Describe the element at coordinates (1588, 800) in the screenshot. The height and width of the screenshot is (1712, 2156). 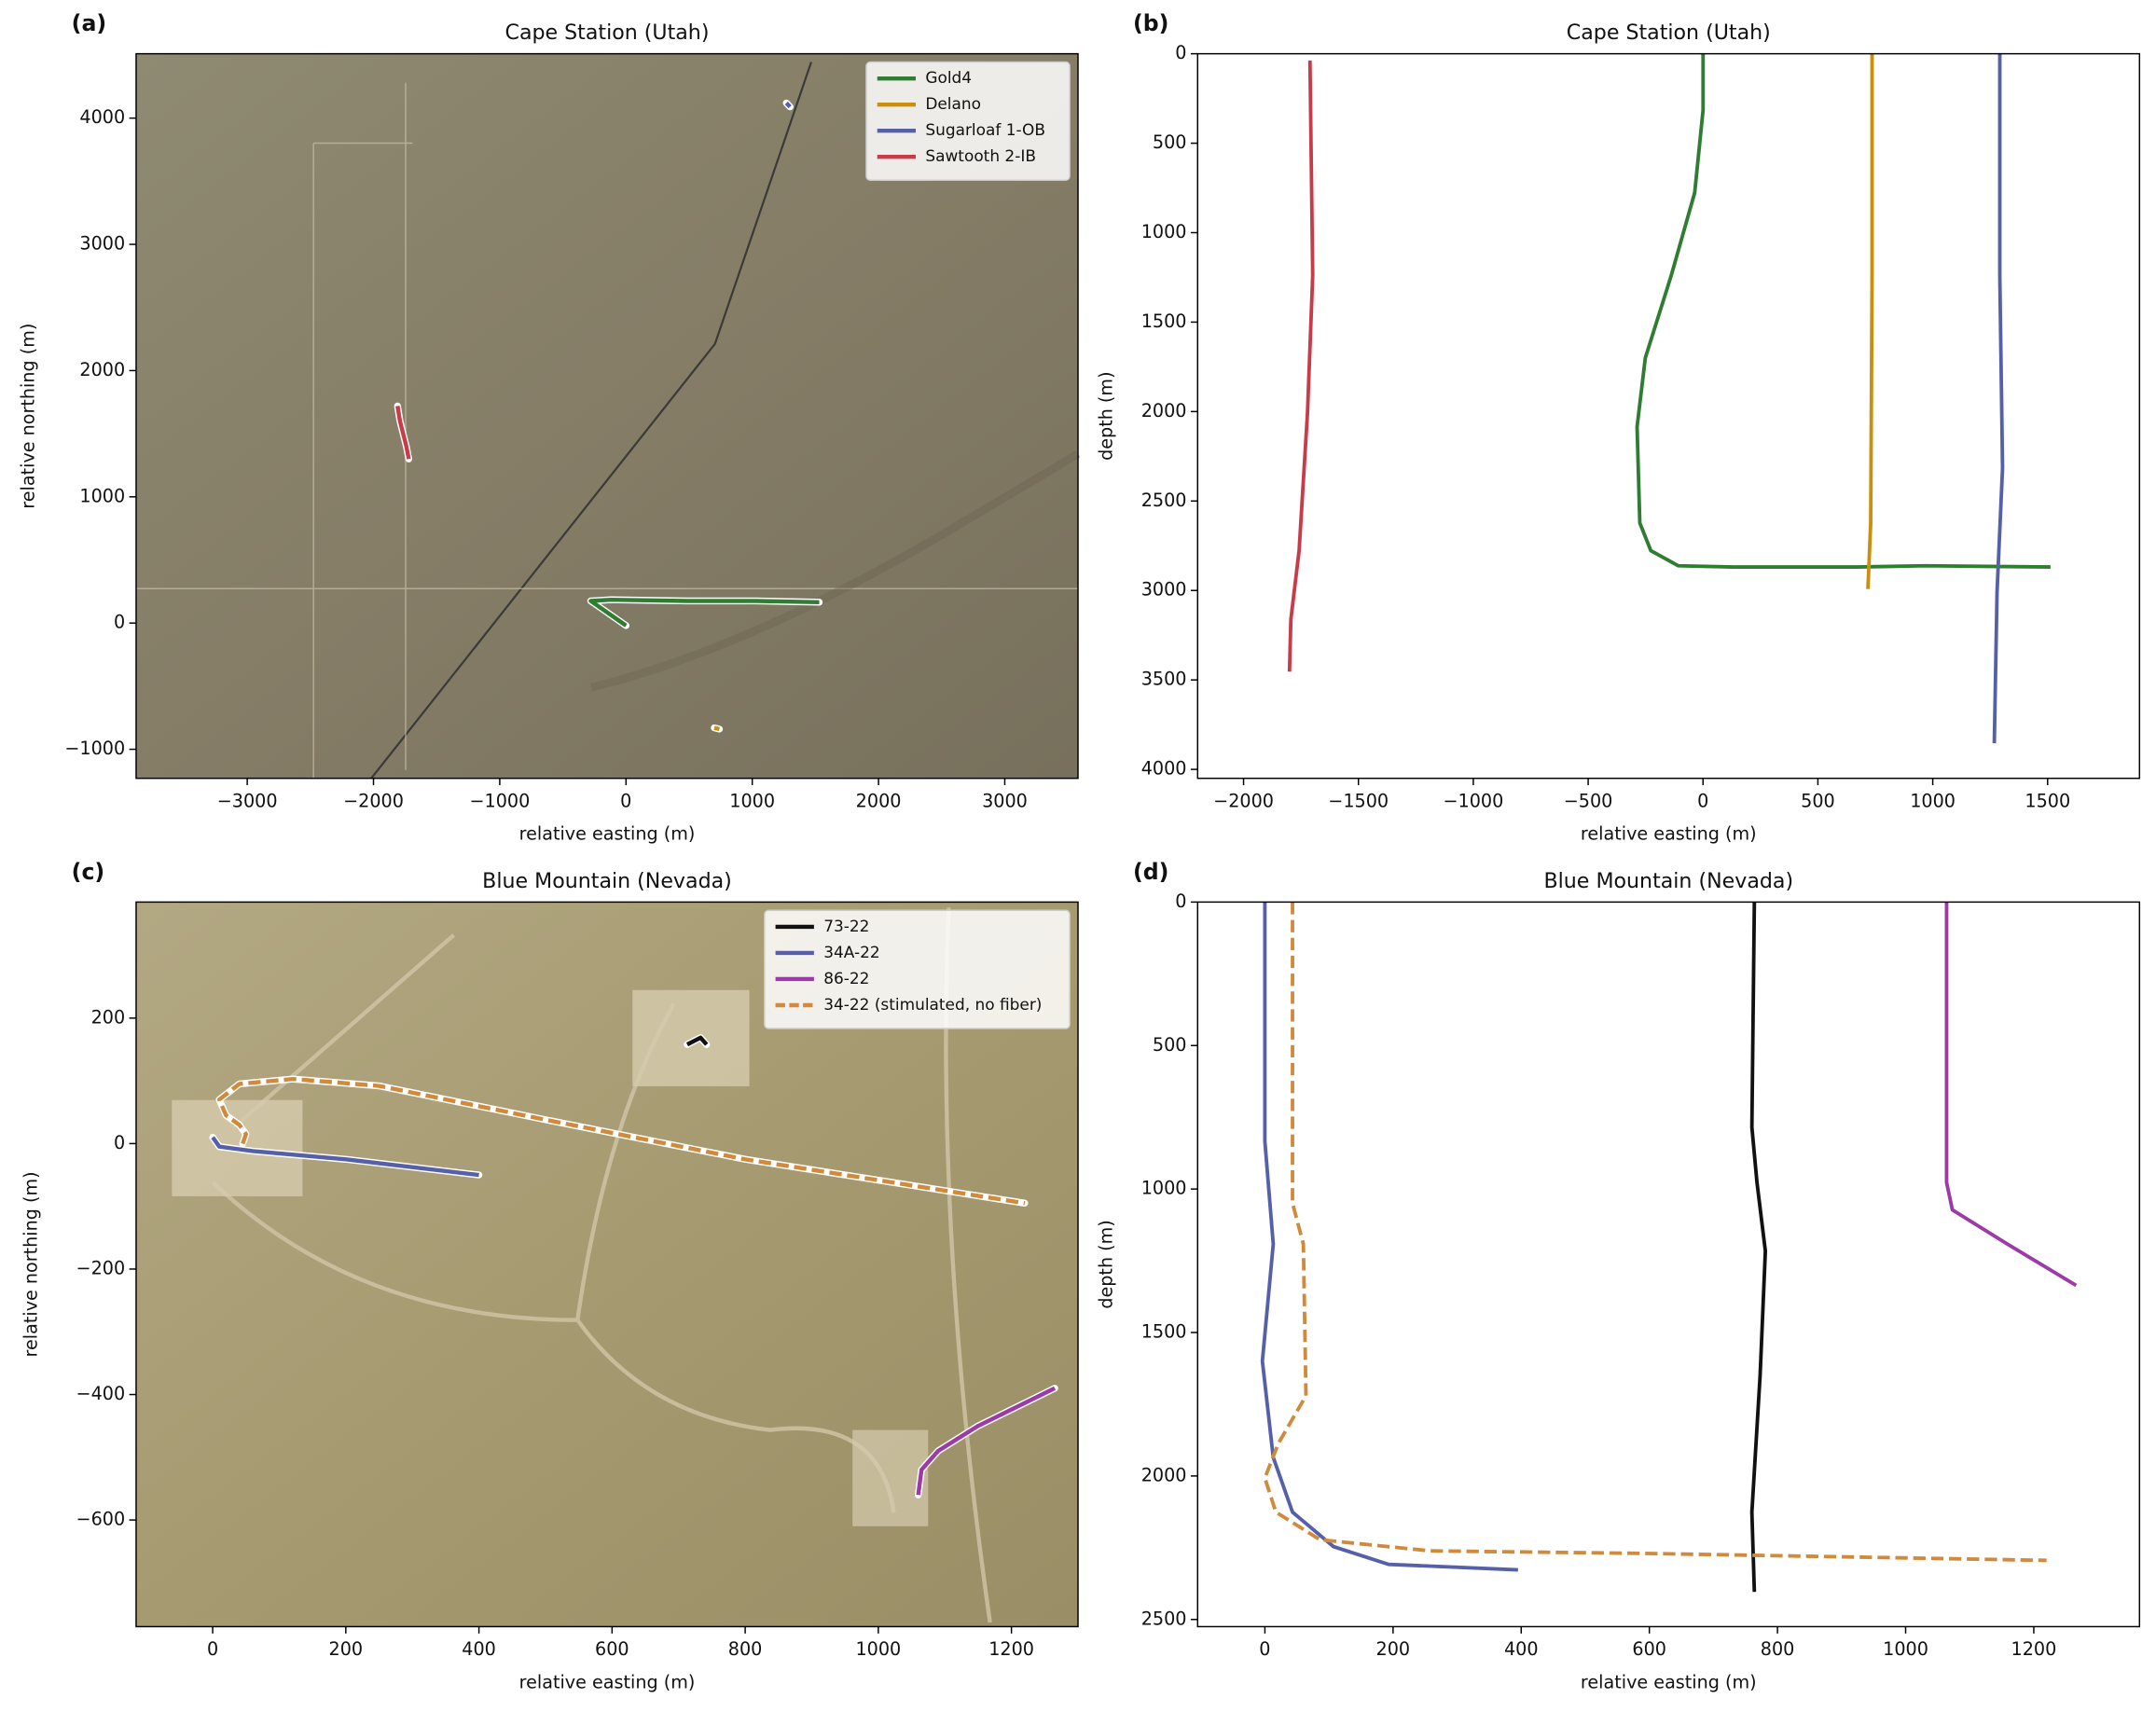
I see `x-tick-label: −500` at that location.